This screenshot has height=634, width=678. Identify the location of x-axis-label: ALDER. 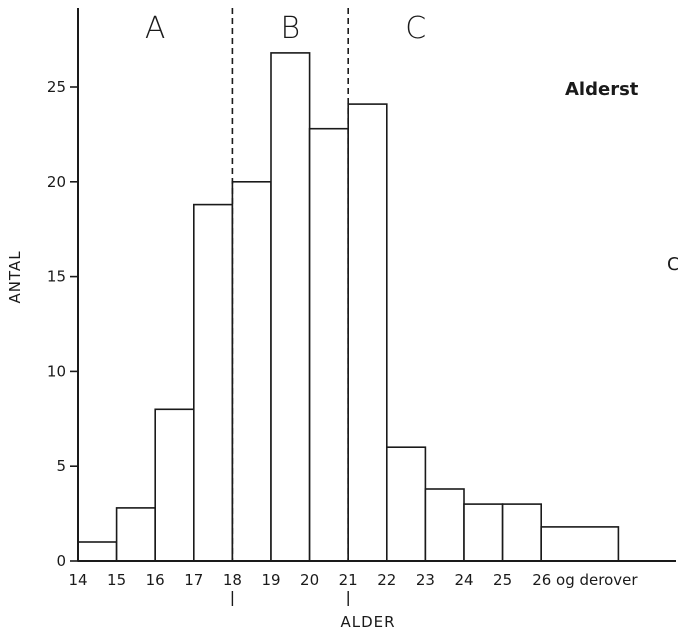
(367, 622).